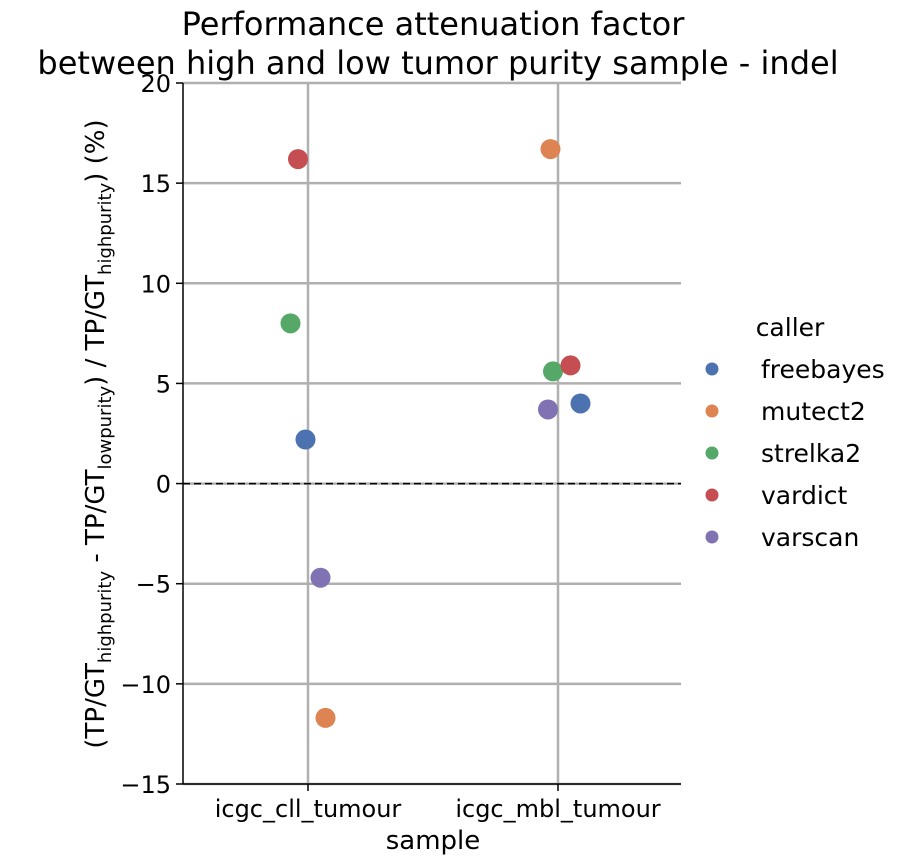 Image resolution: width=923 pixels, height=866 pixels. What do you see at coordinates (145, 785) in the screenshot?
I see `y-tick-label: −15` at bounding box center [145, 785].